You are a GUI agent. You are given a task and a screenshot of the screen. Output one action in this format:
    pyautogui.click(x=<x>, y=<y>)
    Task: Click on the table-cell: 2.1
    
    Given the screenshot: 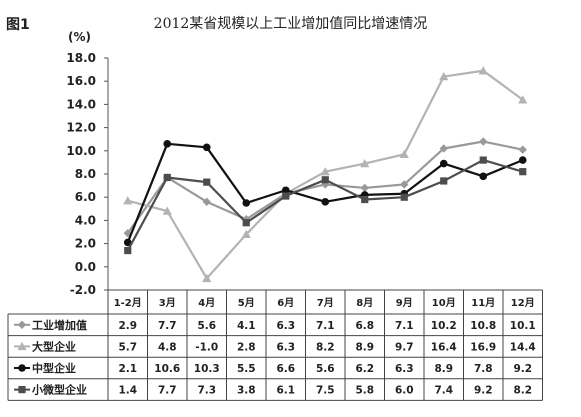 What is the action you would take?
    pyautogui.click(x=127, y=369)
    